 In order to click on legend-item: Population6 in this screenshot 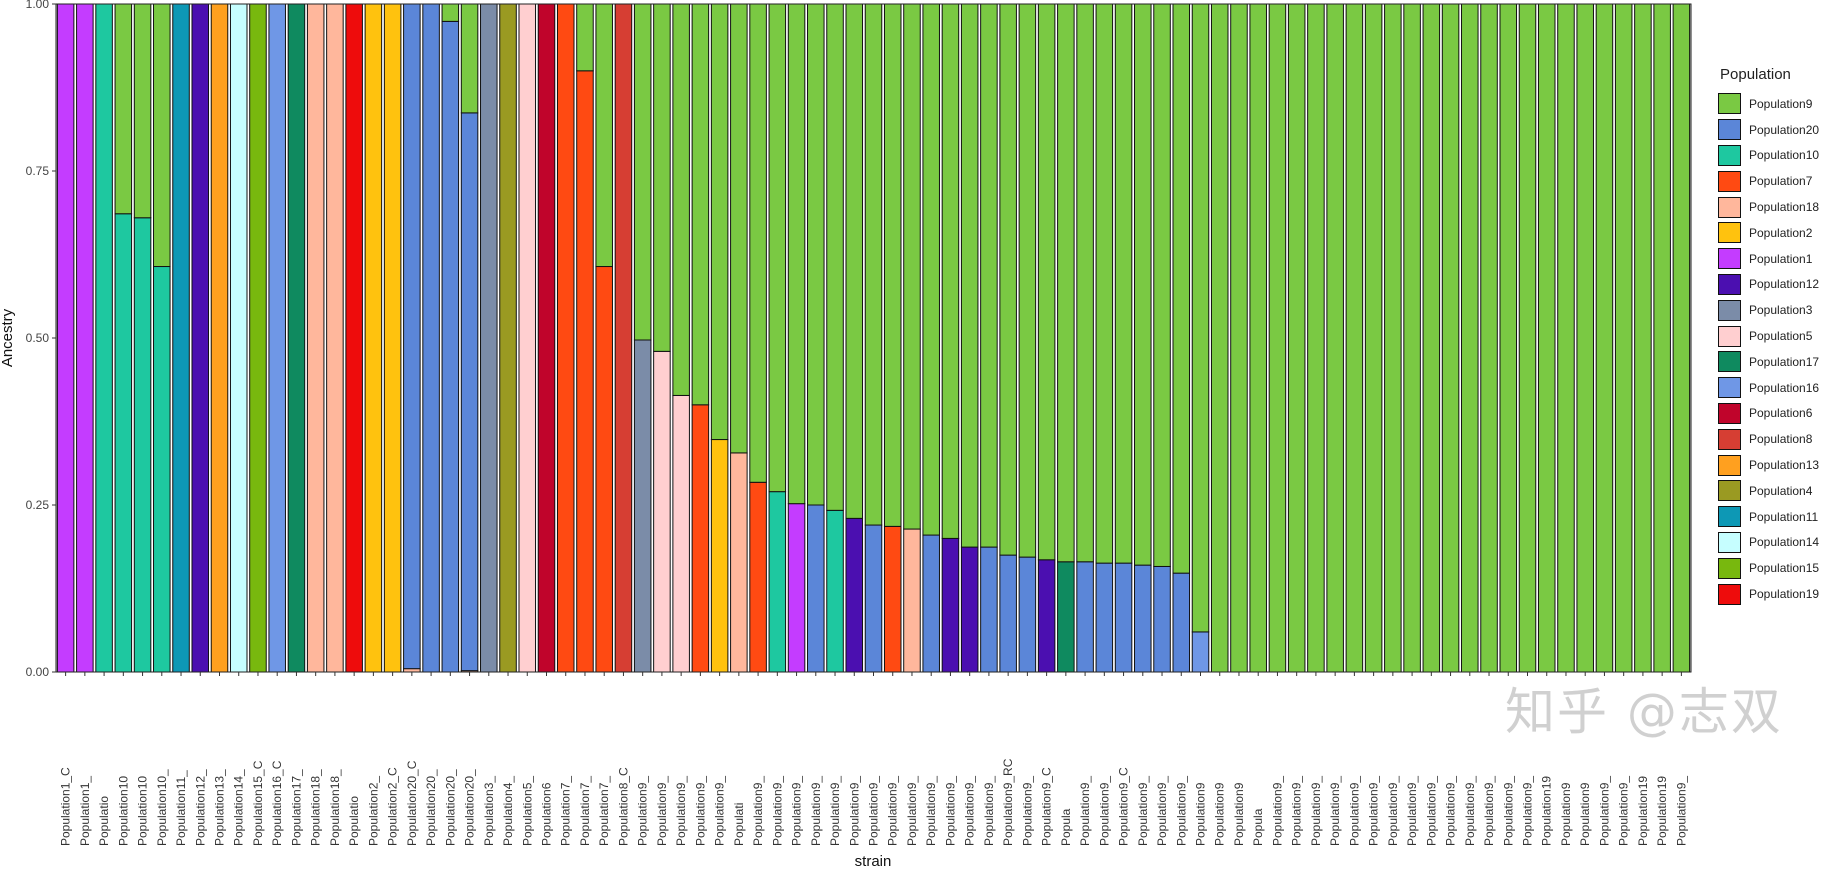, I will do `click(1768, 414)`.